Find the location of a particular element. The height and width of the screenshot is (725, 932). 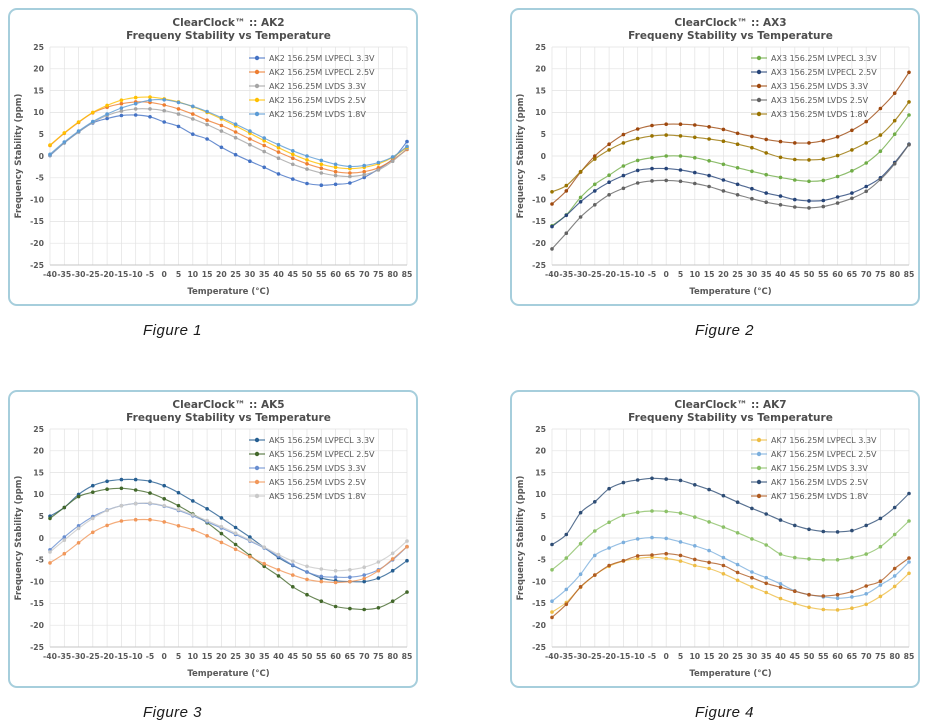

series-ak7-156.25m-lvpecl-3.3v is located at coordinates (730, 584).